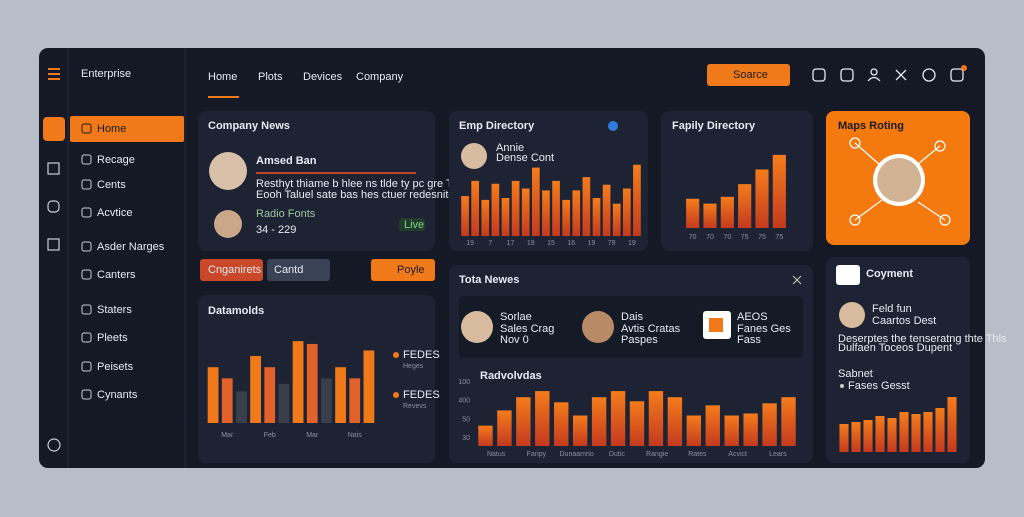 This screenshot has height=517, width=1024. Describe the element at coordinates (764, 329) in the screenshot. I see `person-role: Fanes Ges` at that location.